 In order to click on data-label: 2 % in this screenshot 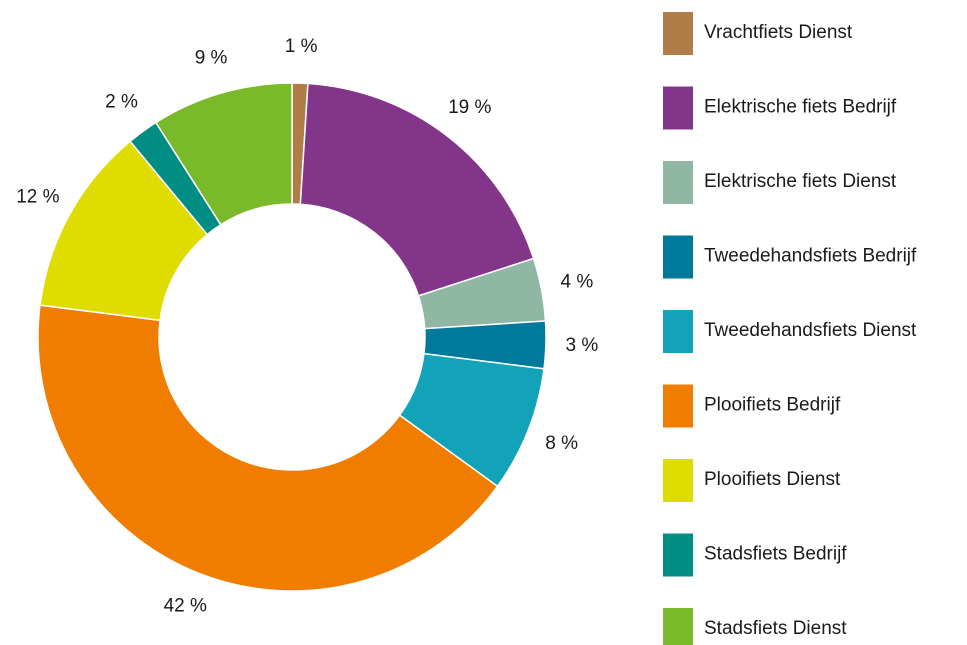, I will do `click(121, 101)`.